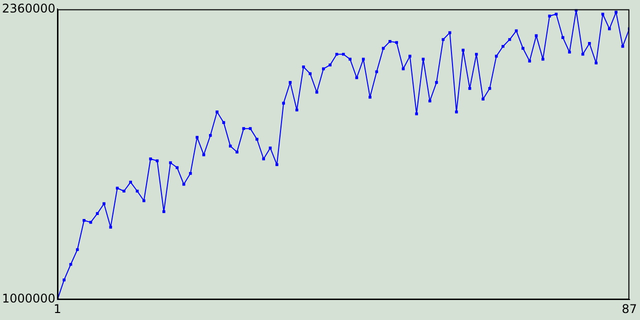  Describe the element at coordinates (58, 309) in the screenshot. I see `x-tick-label: 1` at that location.